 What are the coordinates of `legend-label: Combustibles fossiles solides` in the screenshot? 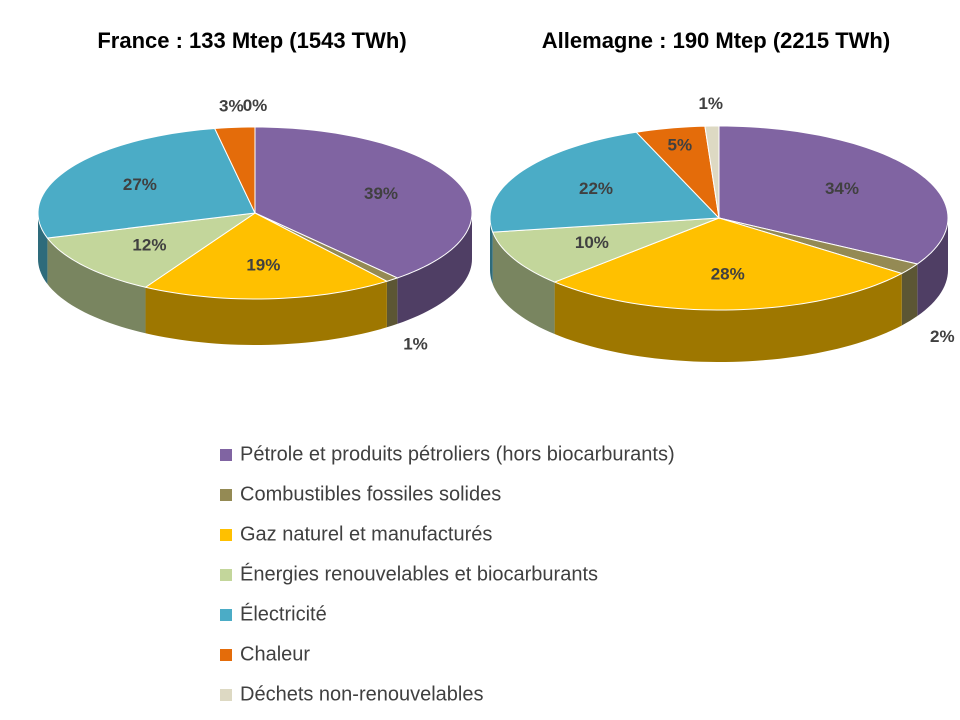 It's located at (370, 494).